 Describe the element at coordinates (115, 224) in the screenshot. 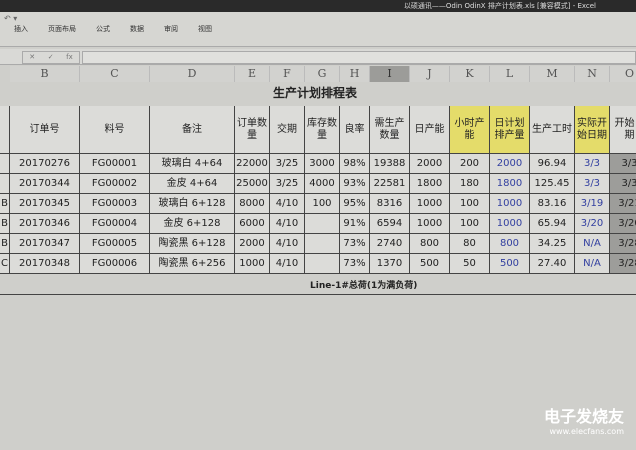

I see `table-cell: FG00004` at that location.